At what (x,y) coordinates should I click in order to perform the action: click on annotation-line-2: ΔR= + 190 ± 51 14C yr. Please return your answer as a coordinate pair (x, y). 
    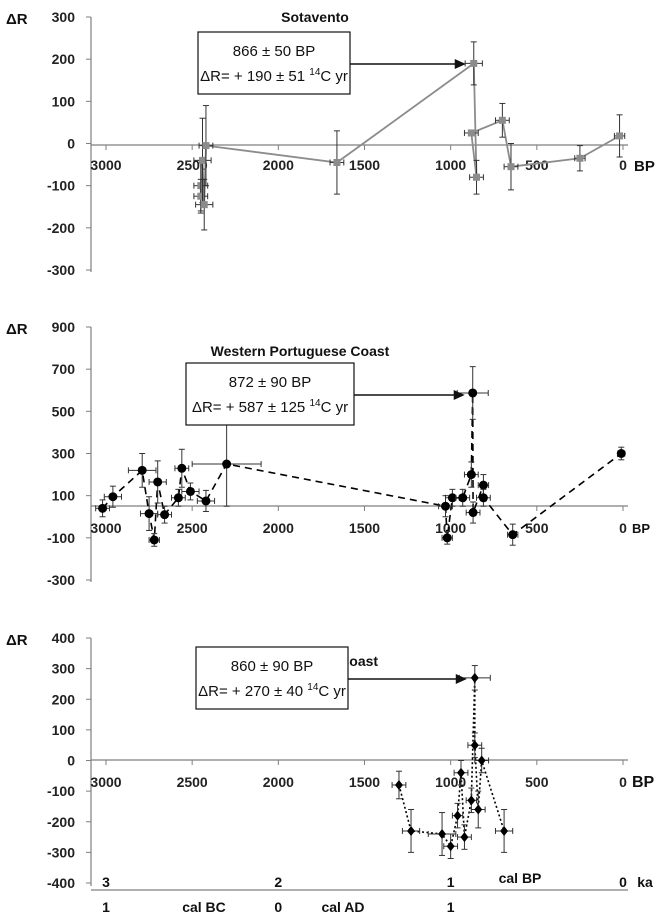
    Looking at the image, I should click on (274, 76).